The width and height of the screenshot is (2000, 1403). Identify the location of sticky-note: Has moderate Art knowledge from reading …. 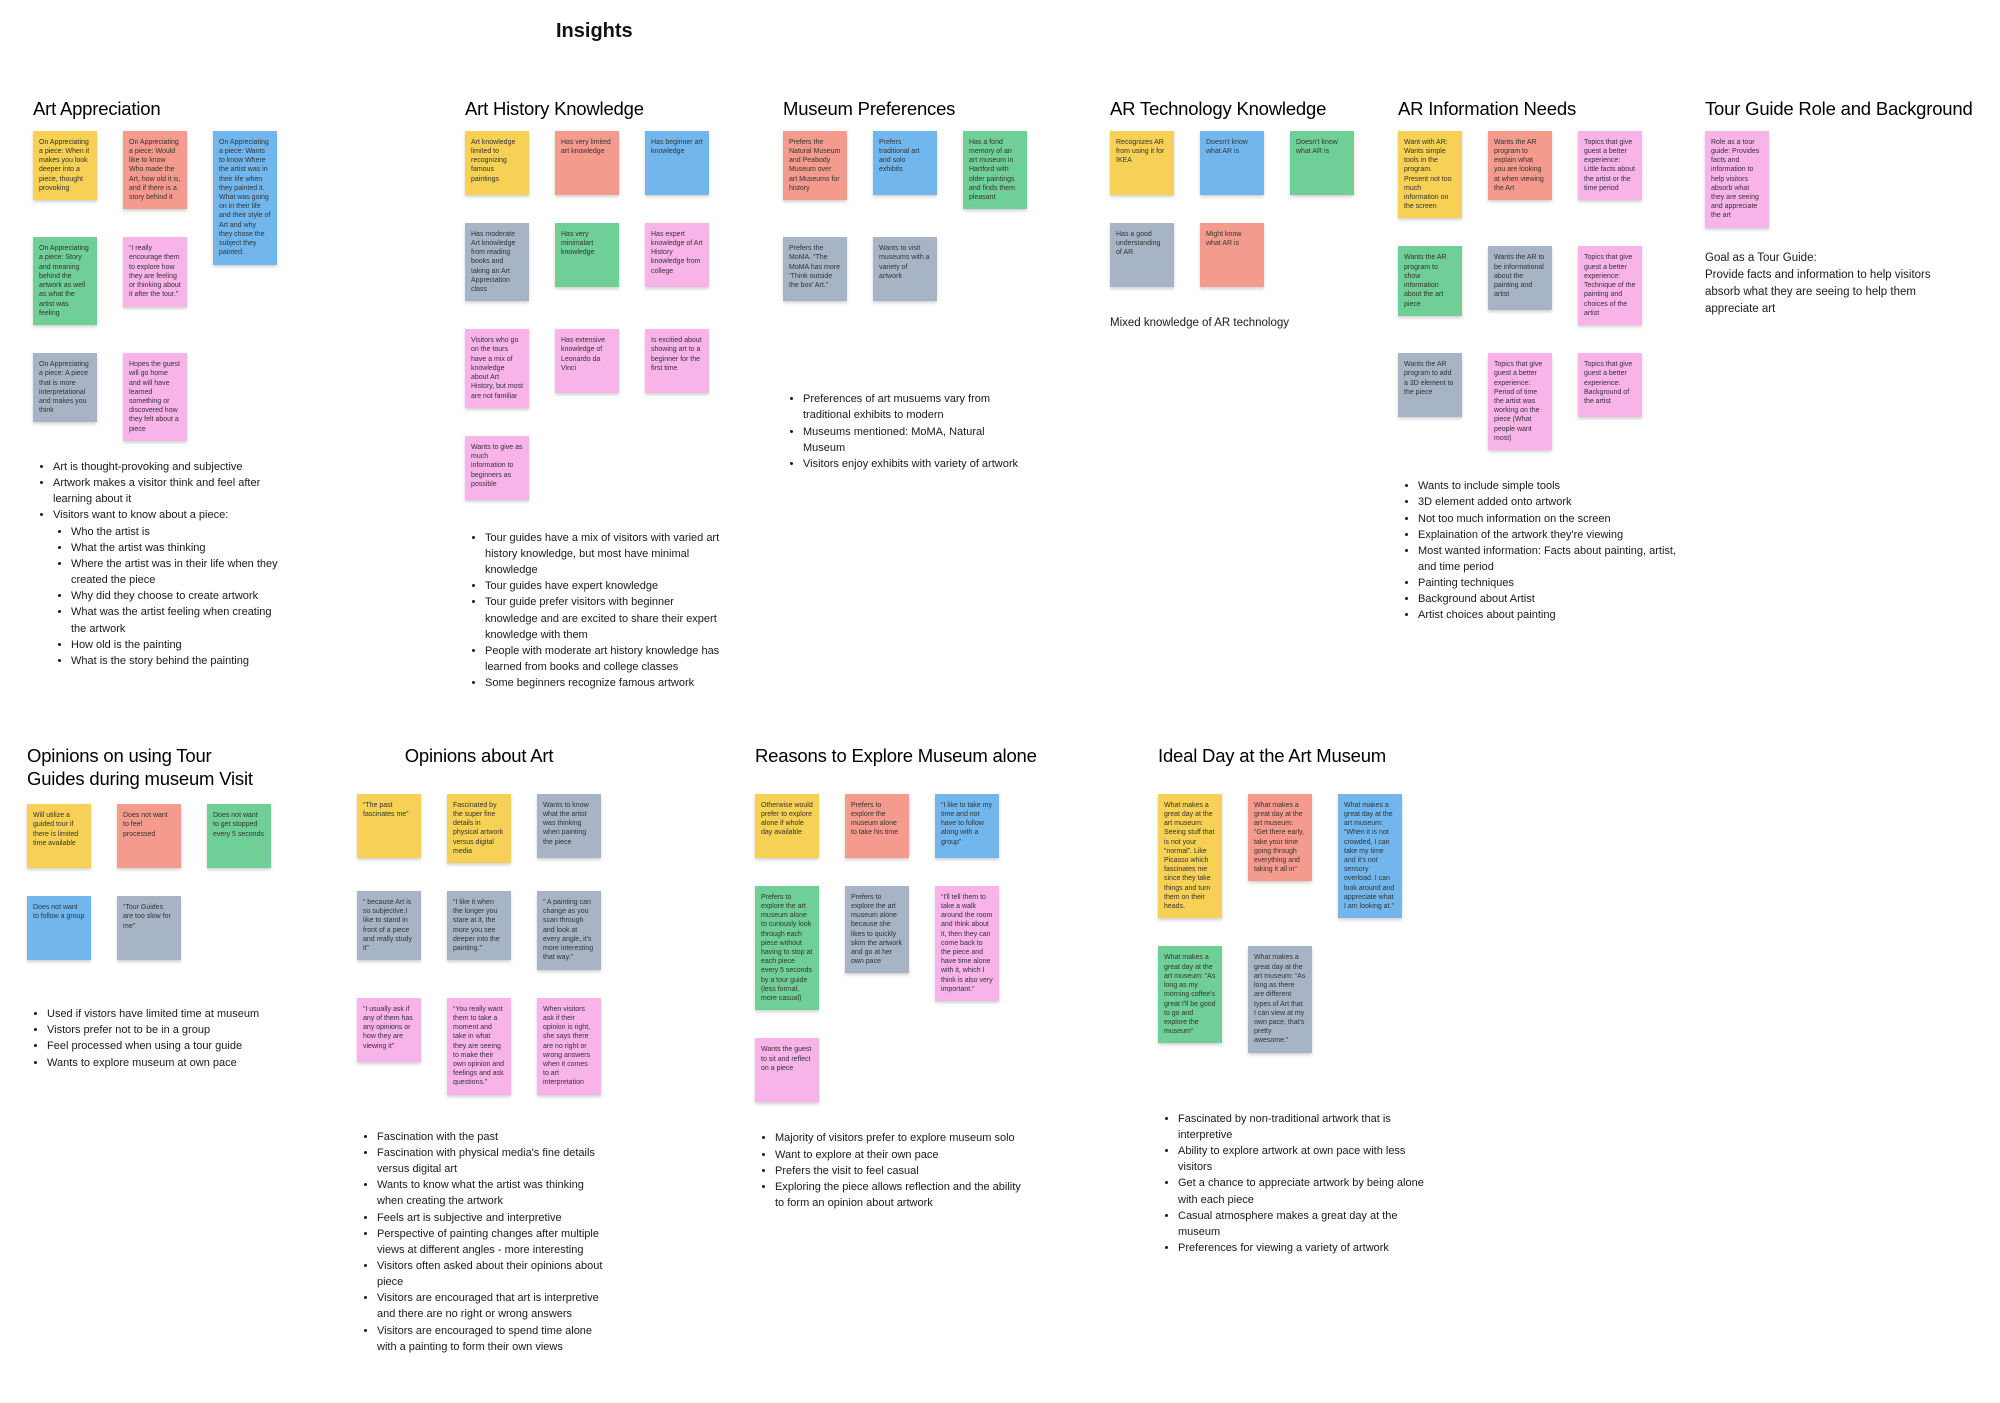
(497, 262).